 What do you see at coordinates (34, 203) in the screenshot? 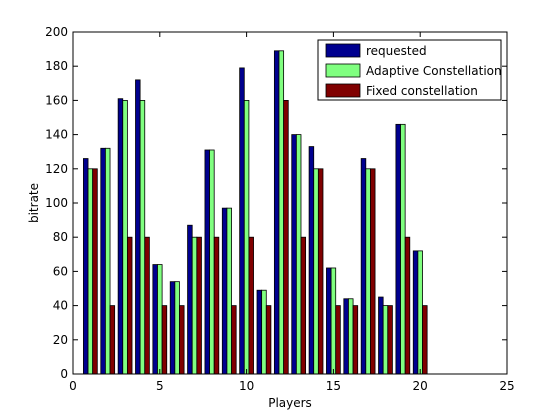
I see `y-axis-label: bitrate` at bounding box center [34, 203].